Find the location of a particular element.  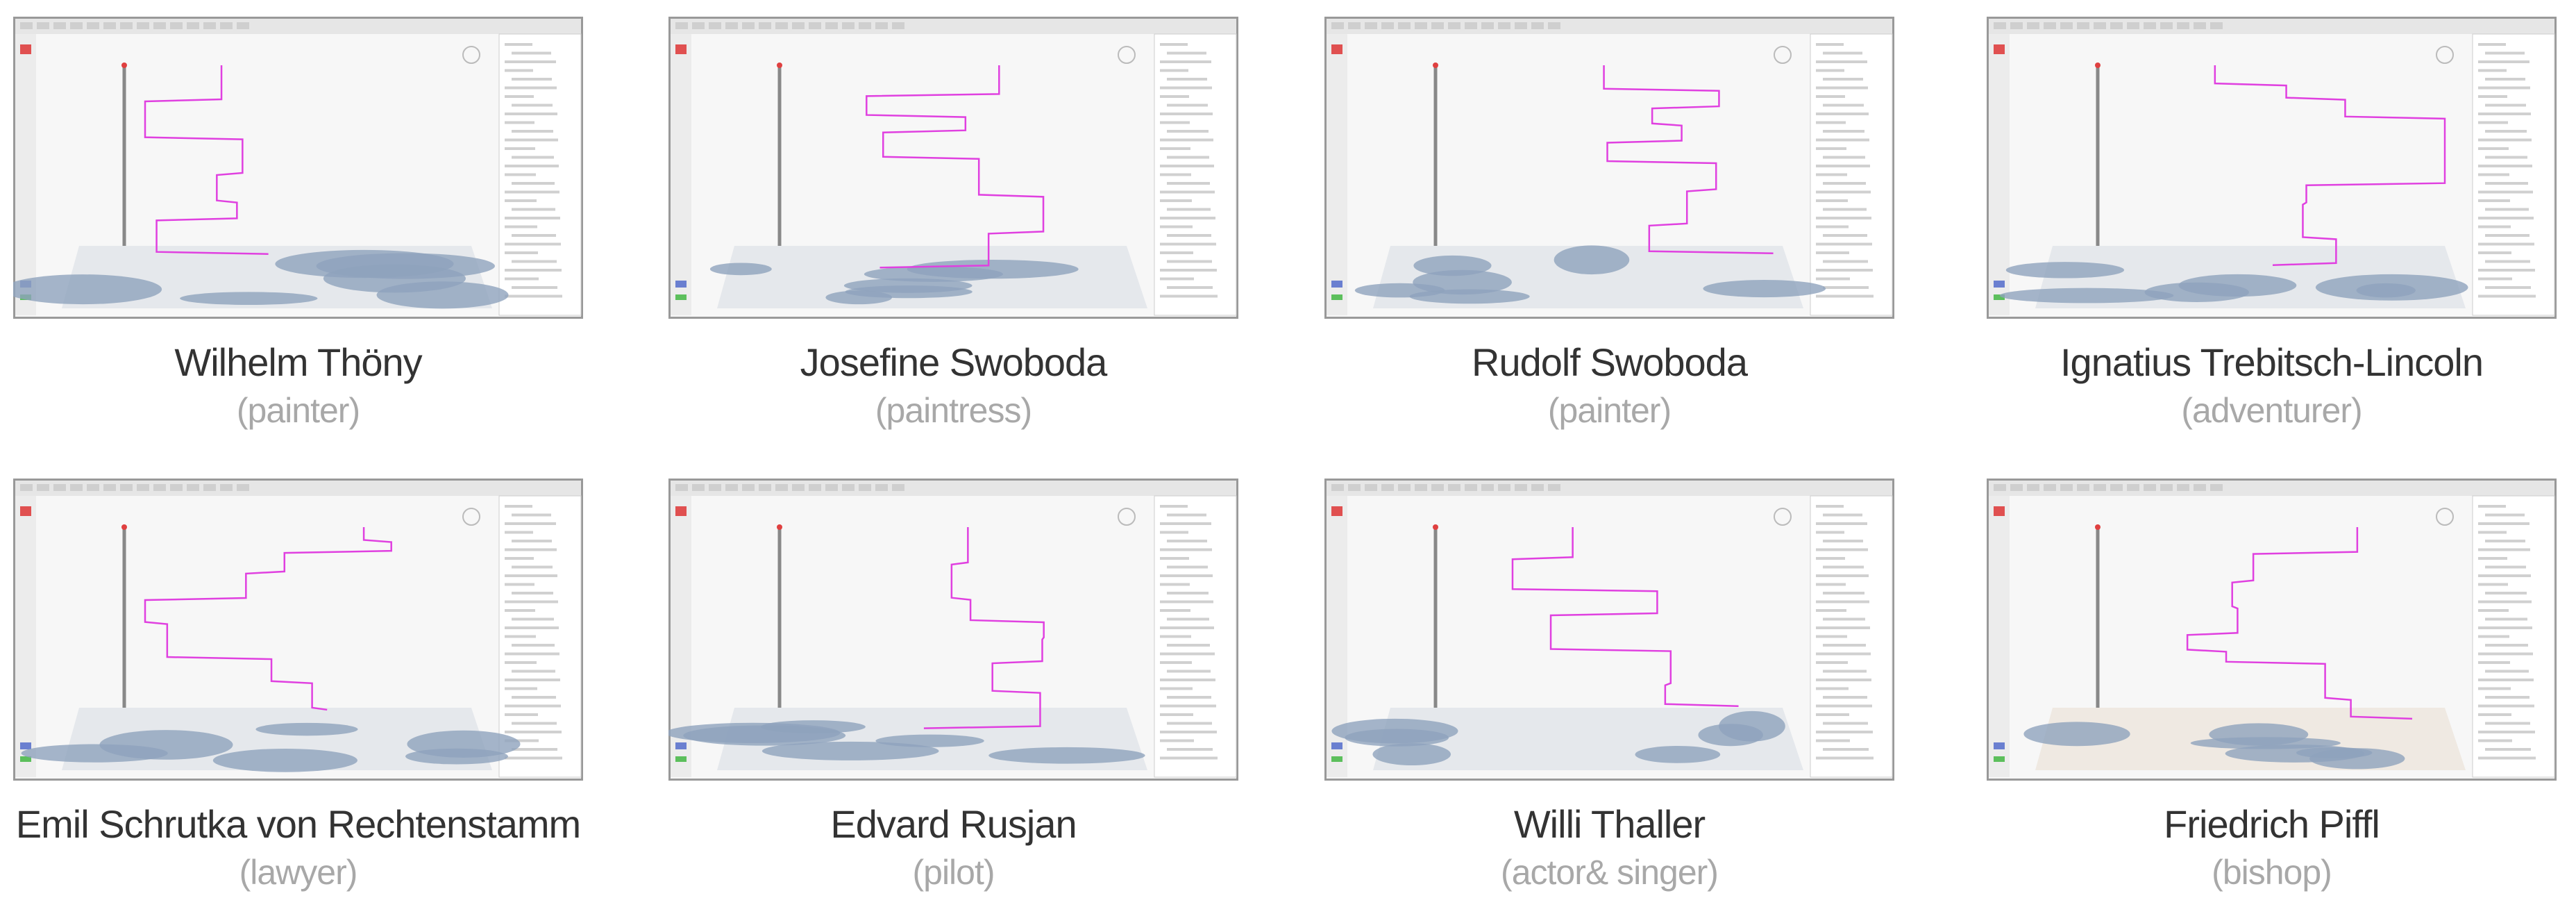

person-panel: Ignatius Trebitsch-Lincoln (adventurer) is located at coordinates (2272, 224).